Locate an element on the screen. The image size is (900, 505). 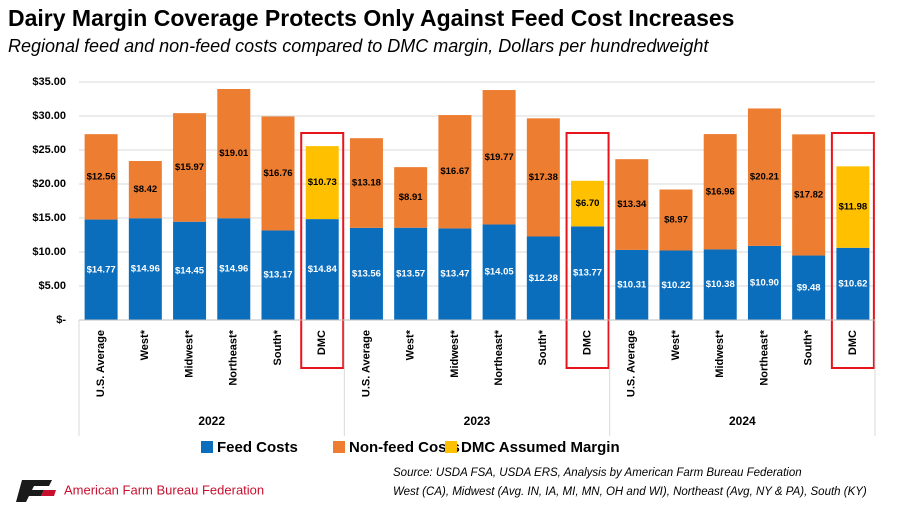
value-label: $13.17 is located at coordinates (277, 275).